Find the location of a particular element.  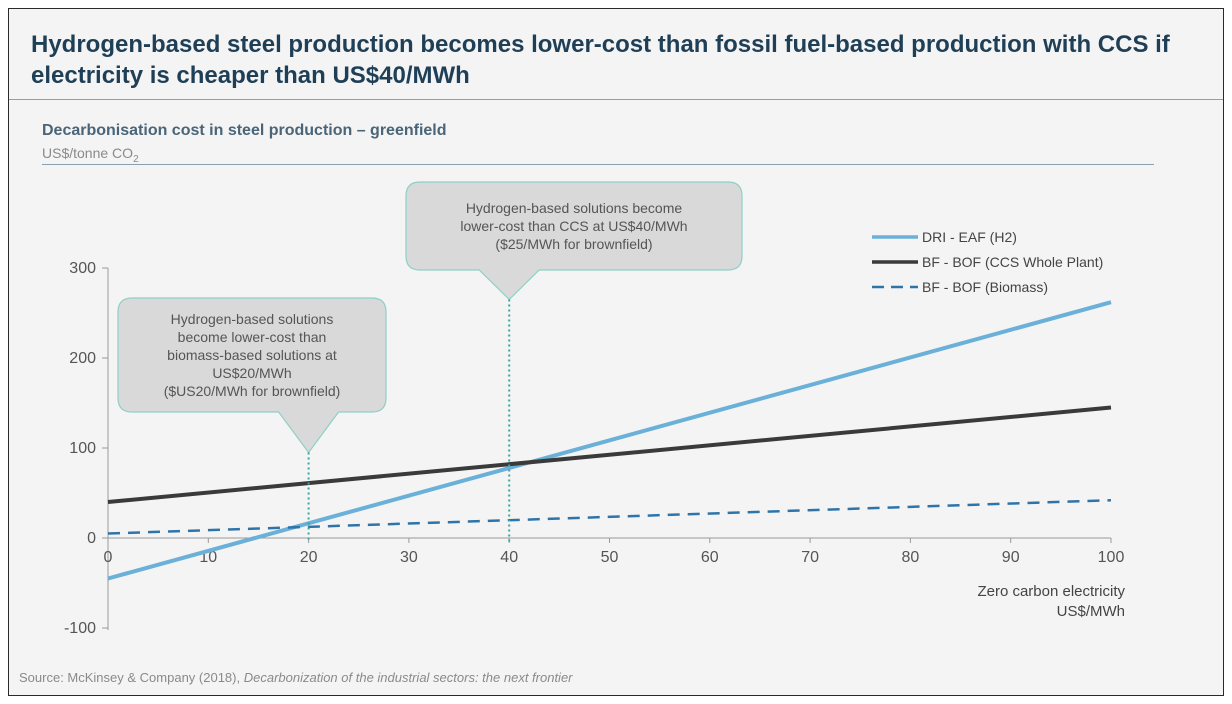

callout-text-line: ($25/MWh for brownfield) is located at coordinates (573, 244).